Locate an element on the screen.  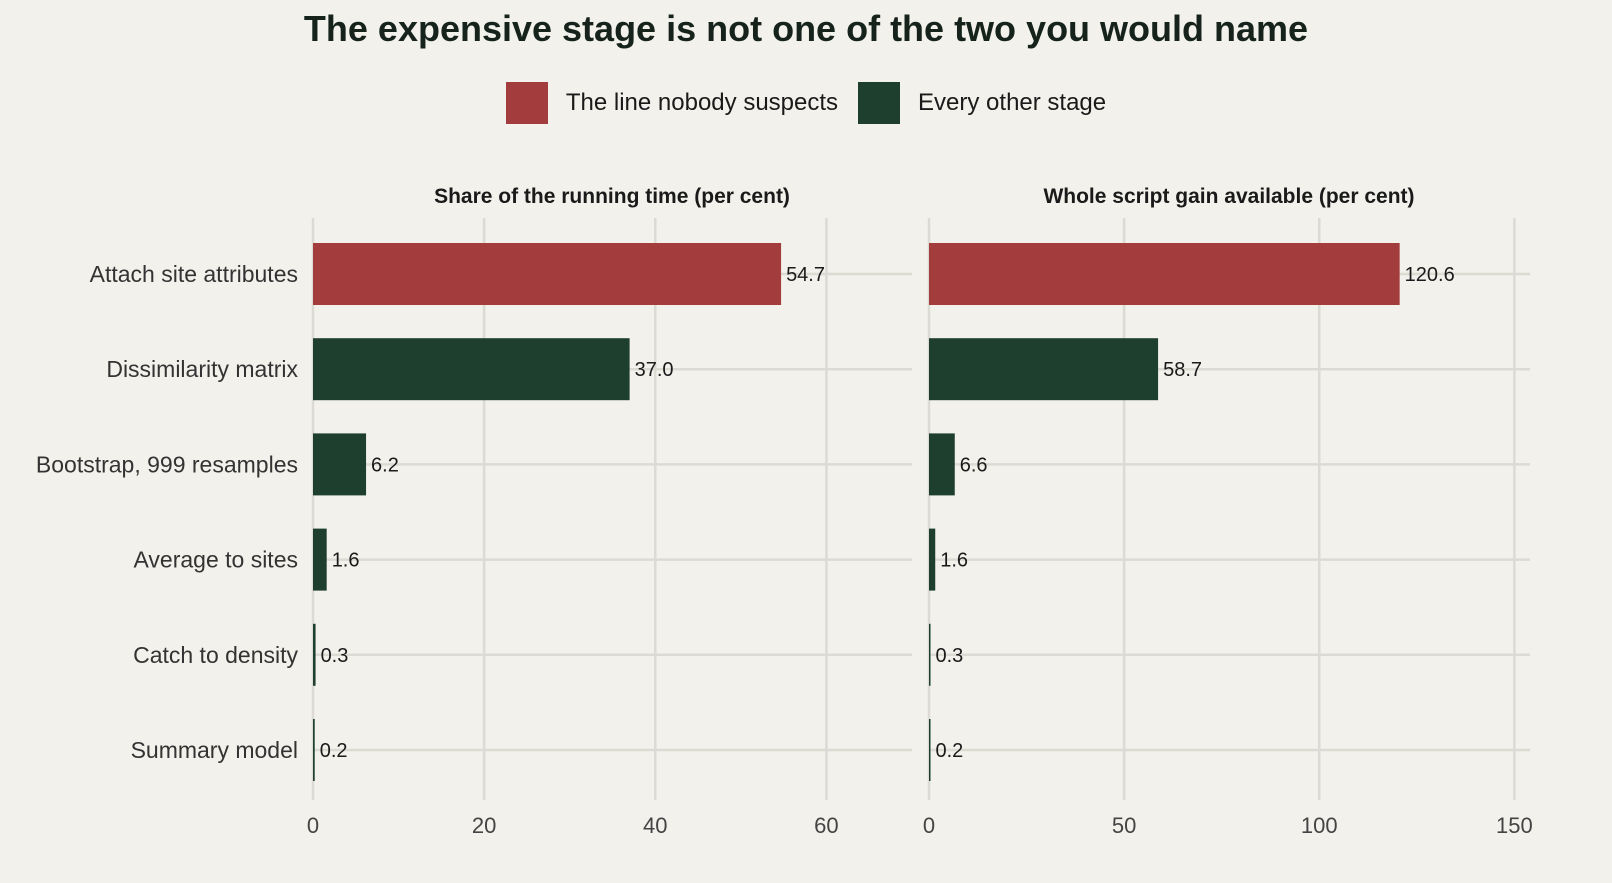
category-label: Average to sites is located at coordinates (215, 560).